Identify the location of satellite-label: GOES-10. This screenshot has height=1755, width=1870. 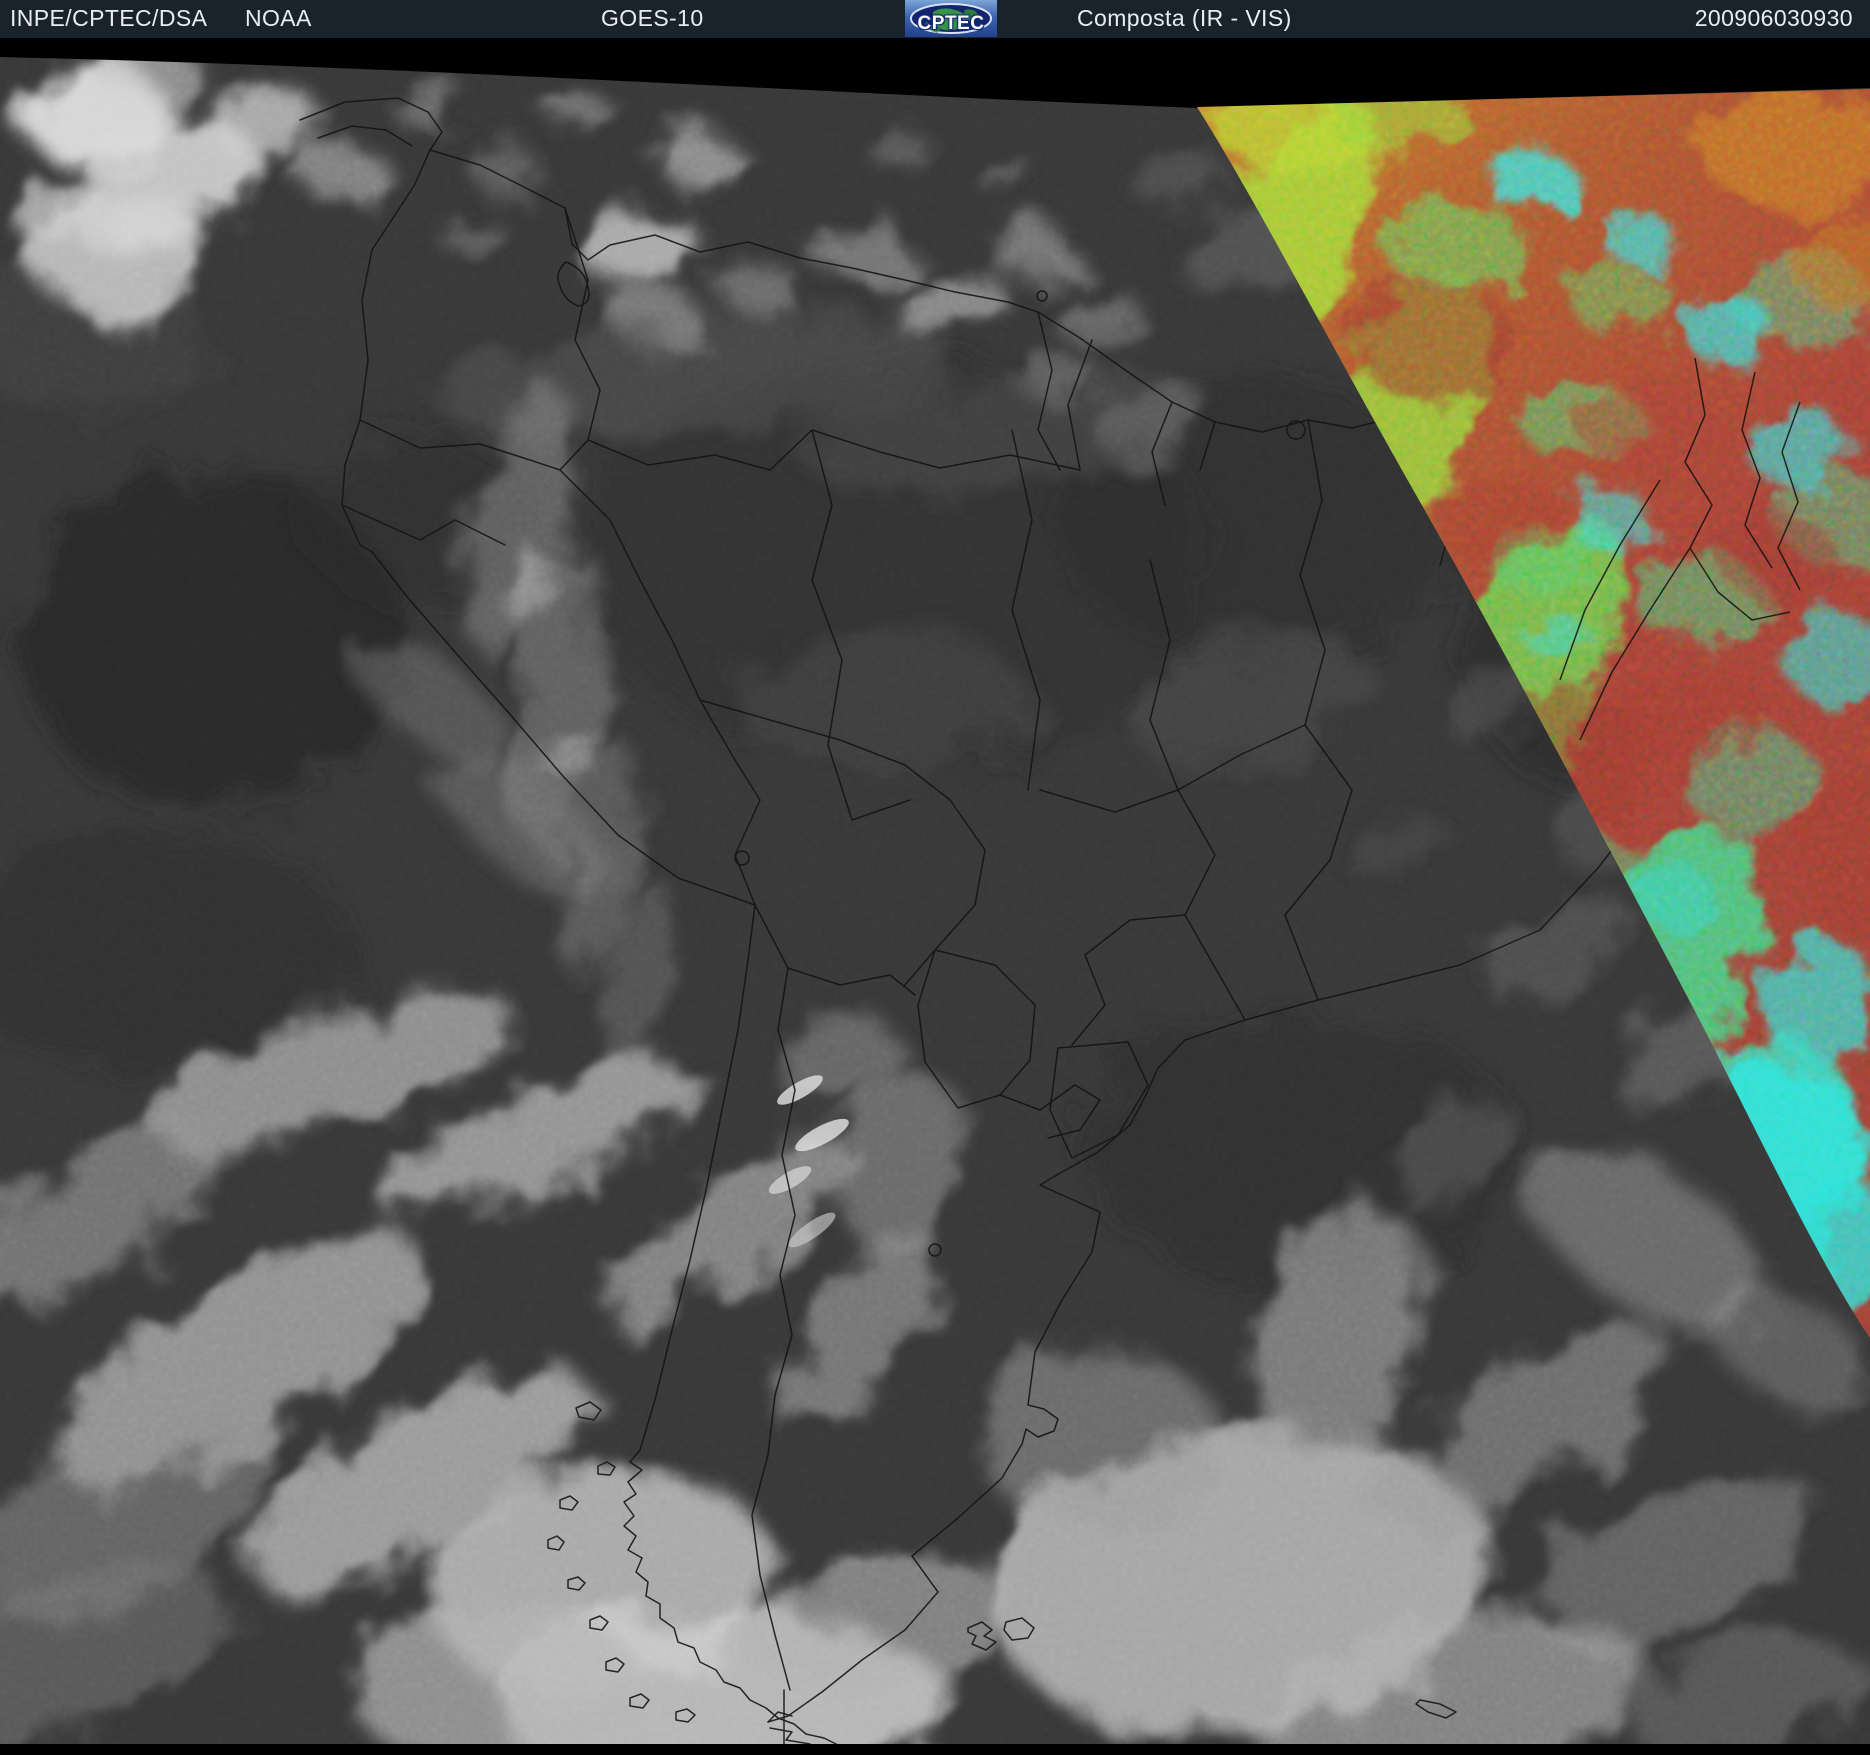
(652, 18).